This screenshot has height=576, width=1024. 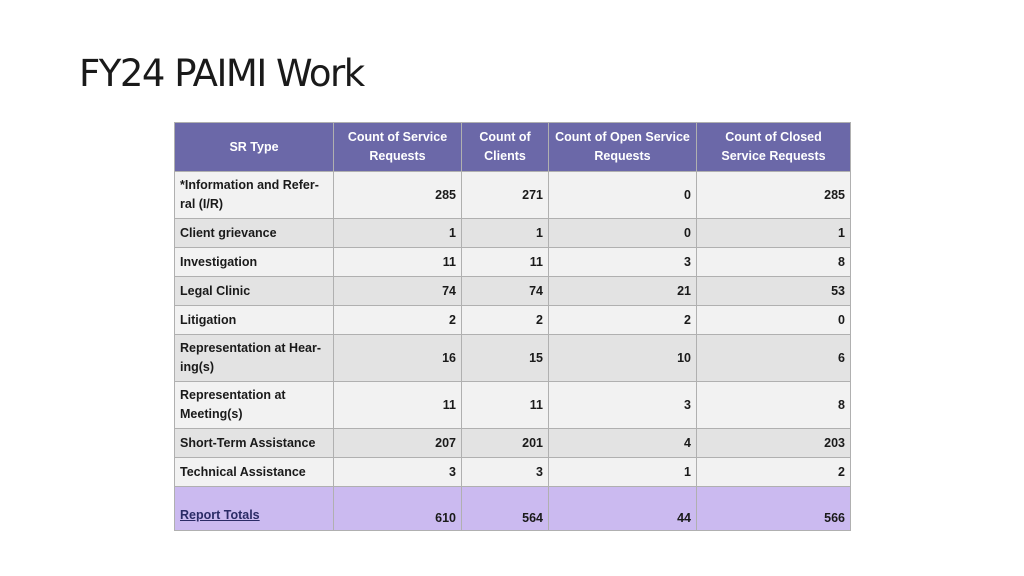 I want to click on row-service-requests: 285, so click(x=397, y=195).